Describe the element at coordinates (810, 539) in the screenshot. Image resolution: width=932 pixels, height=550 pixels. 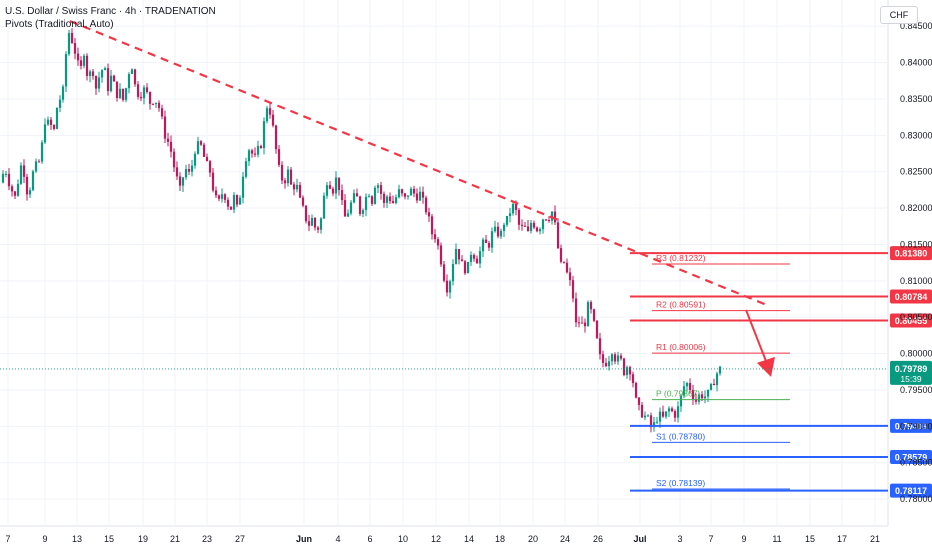
I see `time-tick-label: 15` at that location.